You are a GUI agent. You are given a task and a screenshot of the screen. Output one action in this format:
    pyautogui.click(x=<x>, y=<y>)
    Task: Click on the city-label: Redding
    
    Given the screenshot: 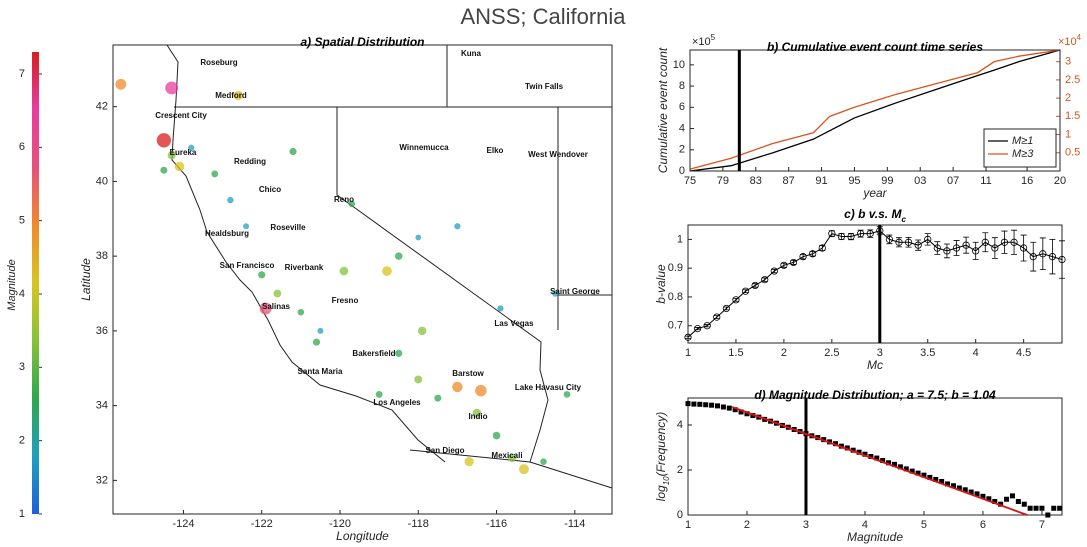 What is the action you would take?
    pyautogui.click(x=250, y=161)
    